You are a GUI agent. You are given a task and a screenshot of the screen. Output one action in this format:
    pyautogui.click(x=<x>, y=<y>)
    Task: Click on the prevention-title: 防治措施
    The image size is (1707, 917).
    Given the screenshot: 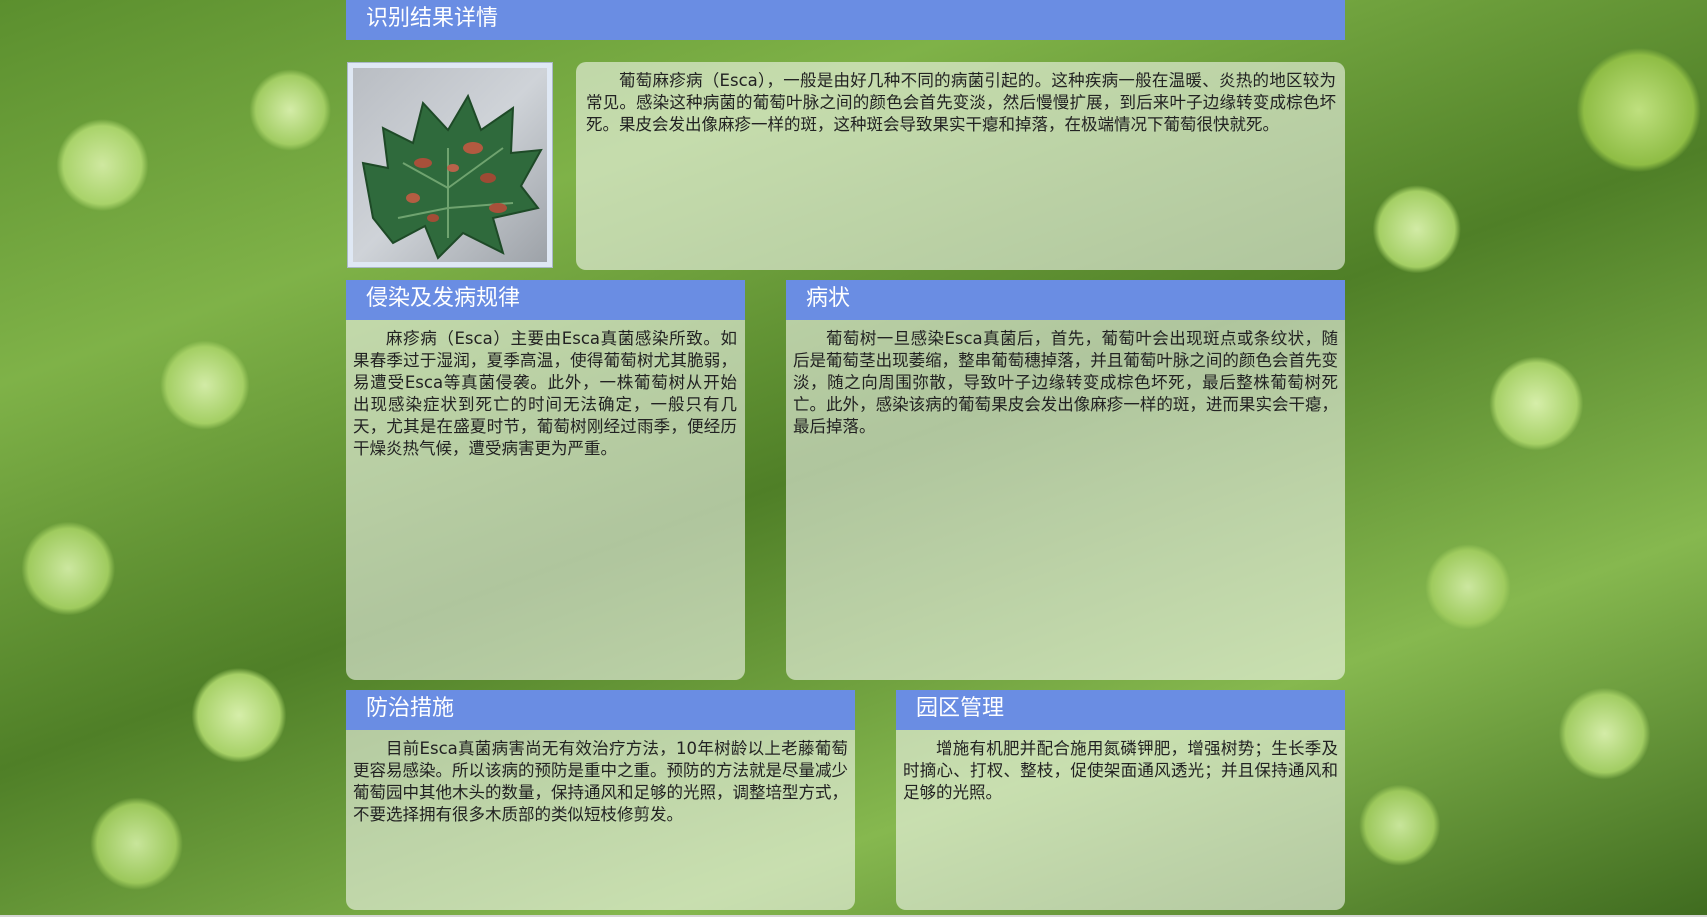 What is the action you would take?
    pyautogui.click(x=600, y=710)
    